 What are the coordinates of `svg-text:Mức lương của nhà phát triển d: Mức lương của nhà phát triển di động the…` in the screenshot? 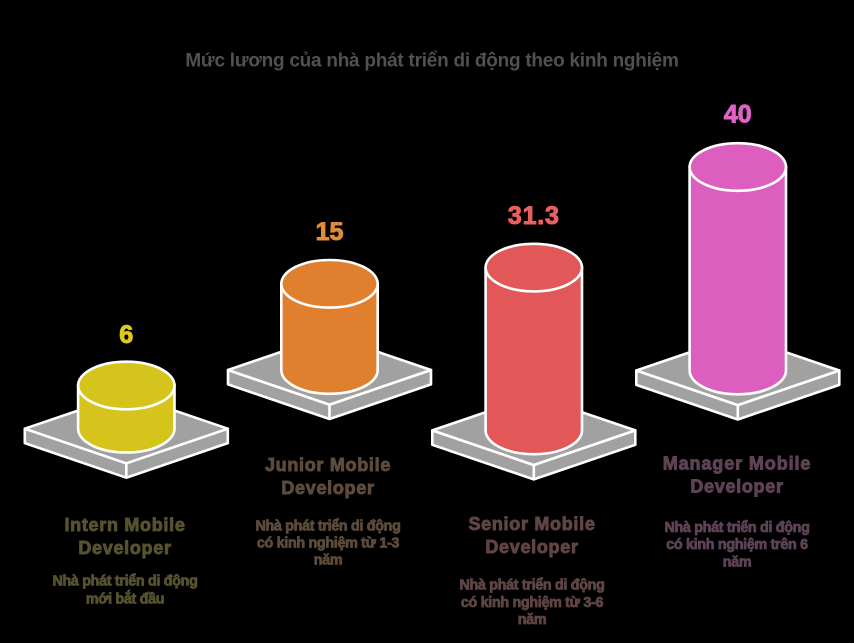 It's located at (431, 61).